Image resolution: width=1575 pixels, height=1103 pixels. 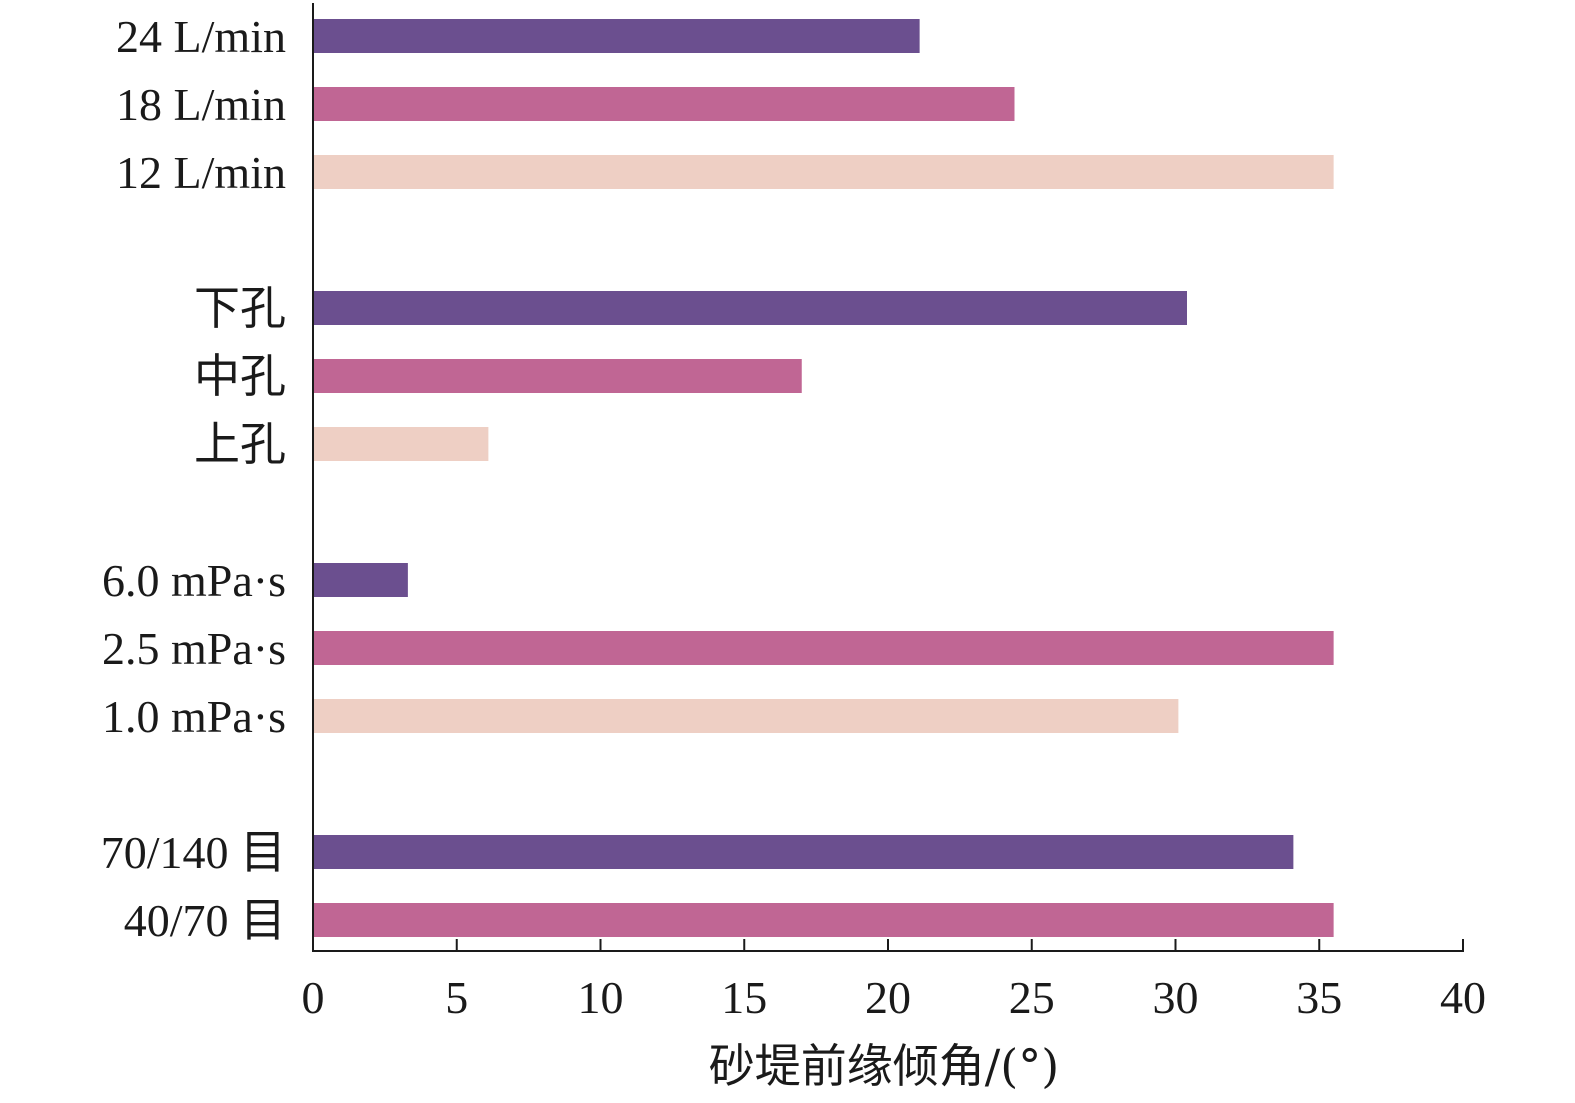 I want to click on category-label: 12 L/min, so click(x=201, y=172).